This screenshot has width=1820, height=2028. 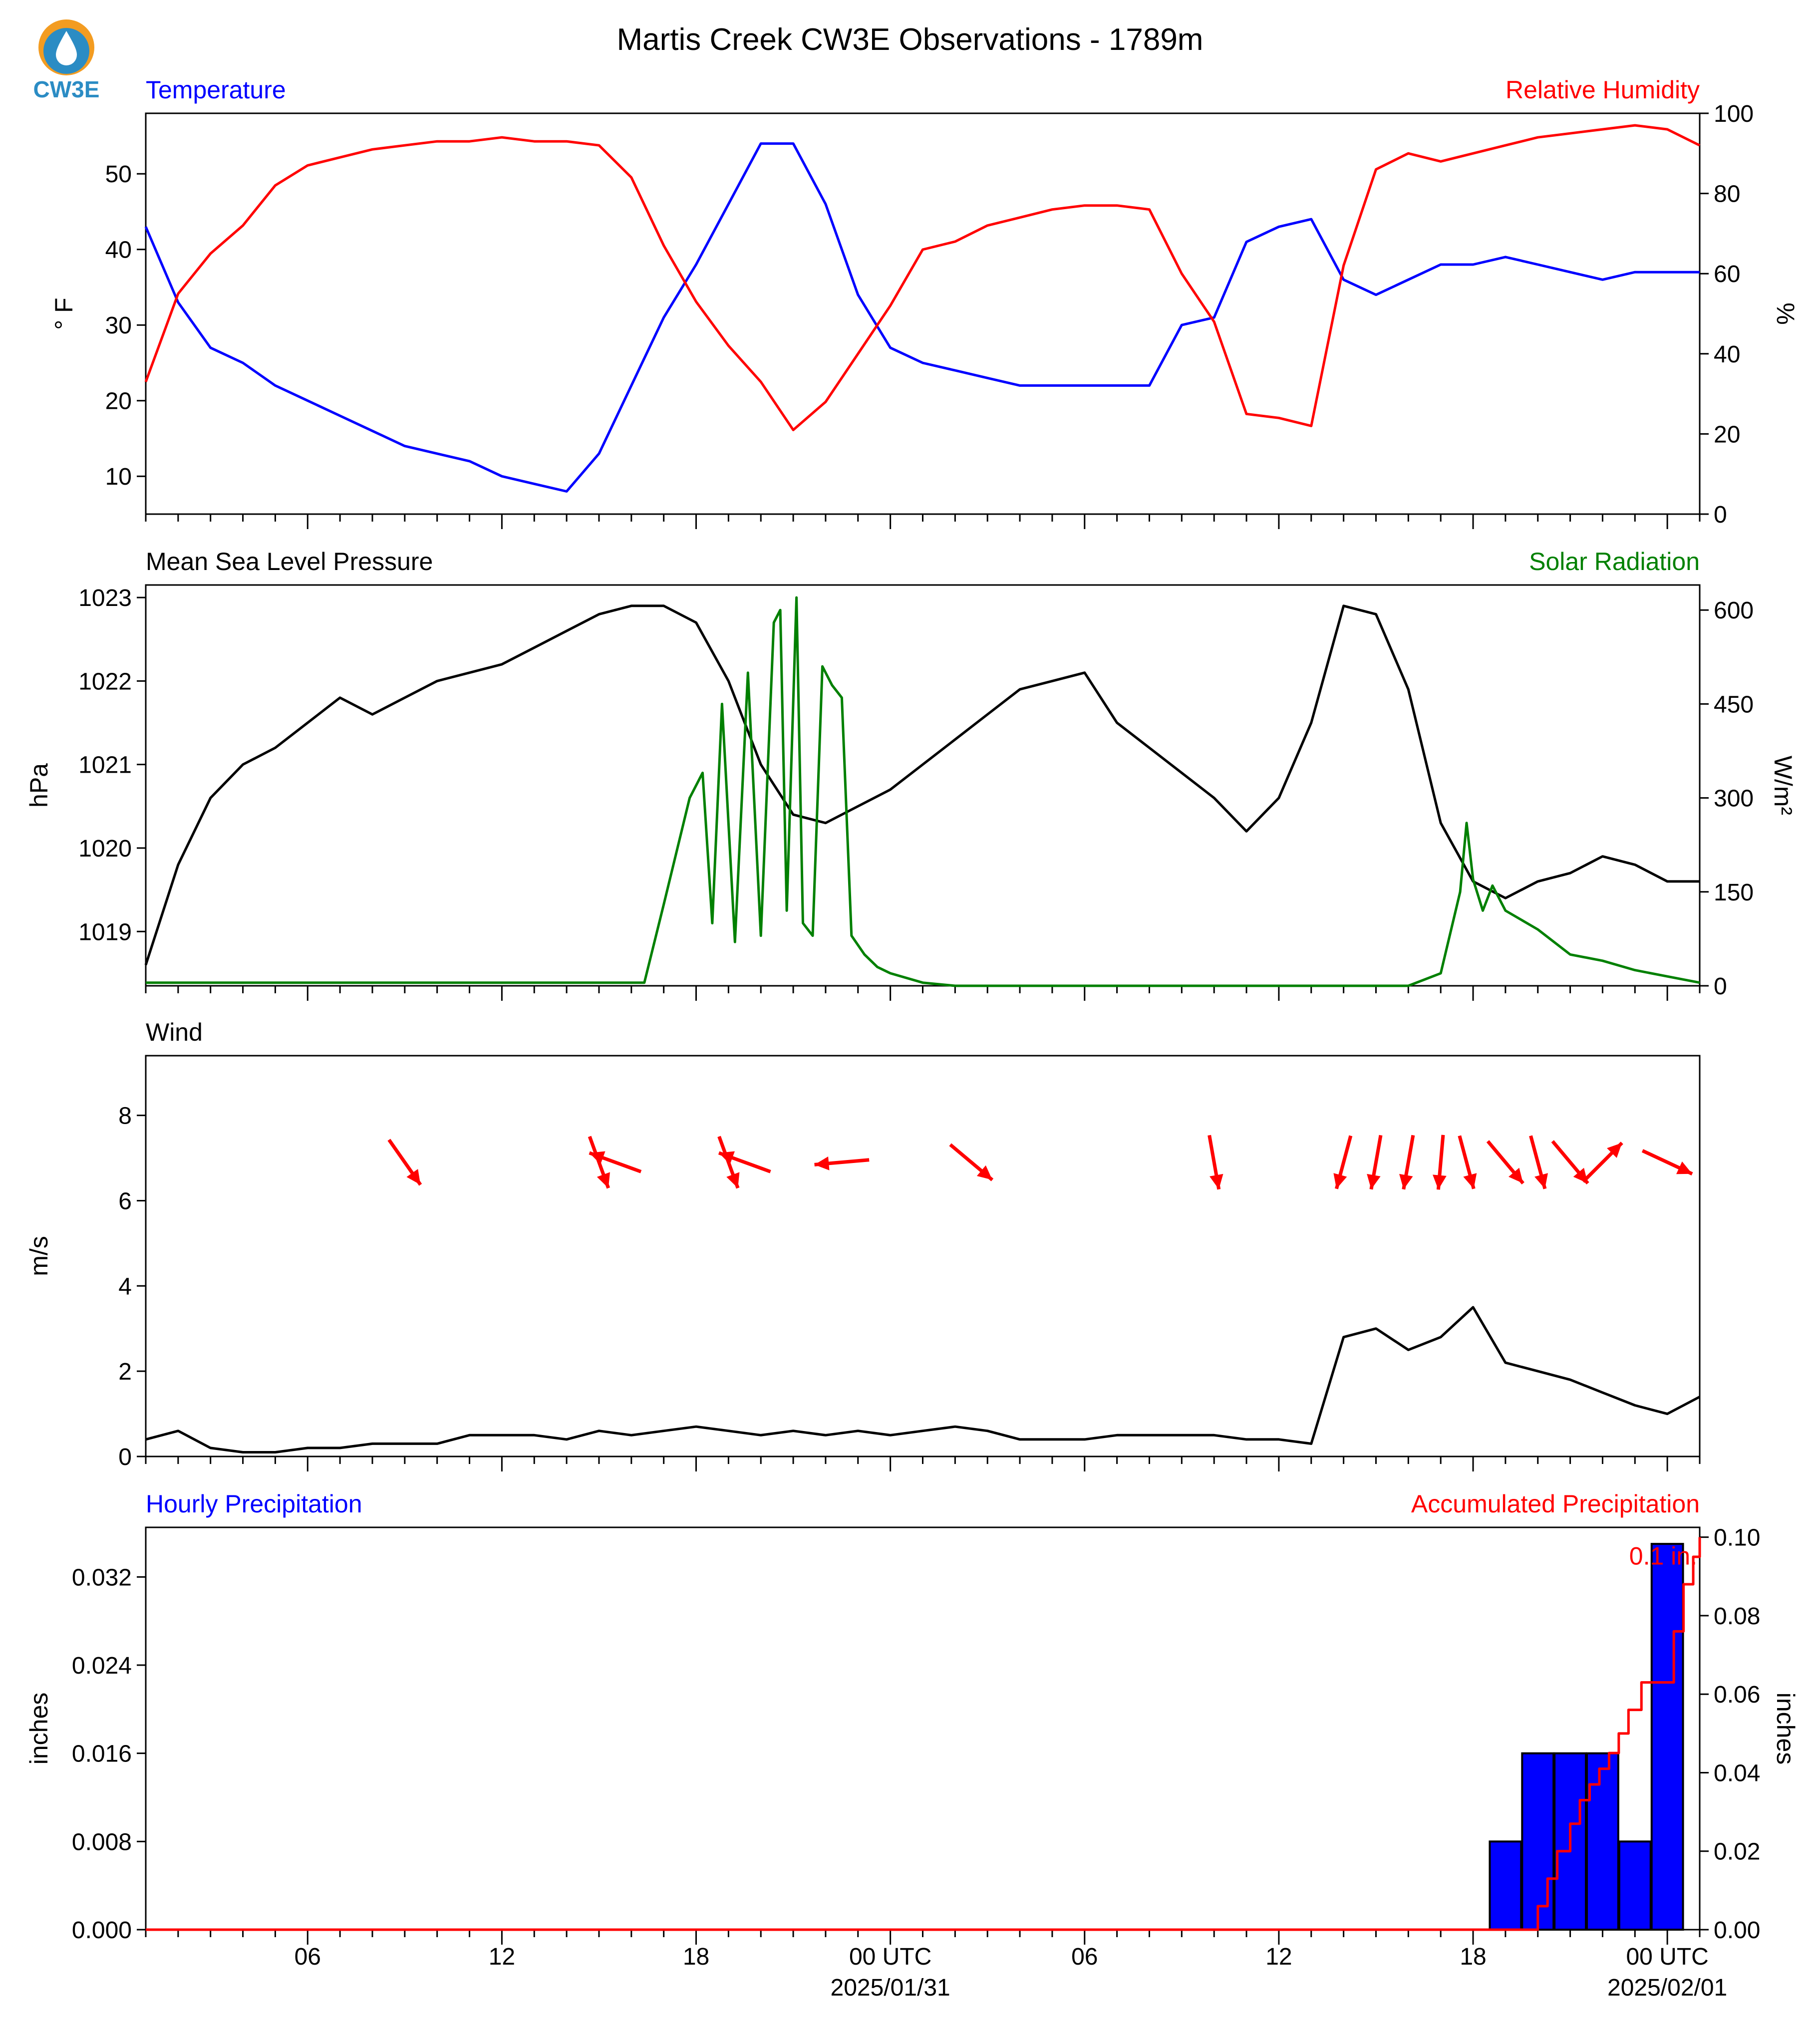 What do you see at coordinates (118, 250) in the screenshot?
I see `panel1-y-tick-label: 40` at bounding box center [118, 250].